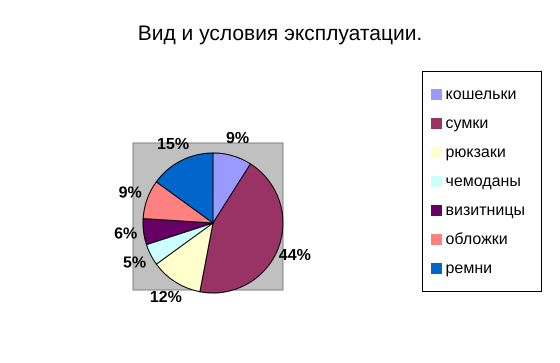  Describe the element at coordinates (166, 297) in the screenshot. I see `data-label: 12%` at that location.